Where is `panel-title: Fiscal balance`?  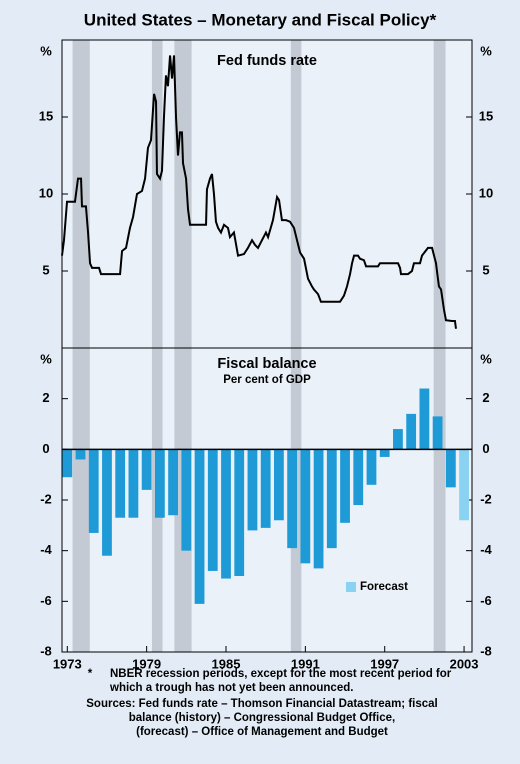 panel-title: Fiscal balance is located at coordinates (266, 364).